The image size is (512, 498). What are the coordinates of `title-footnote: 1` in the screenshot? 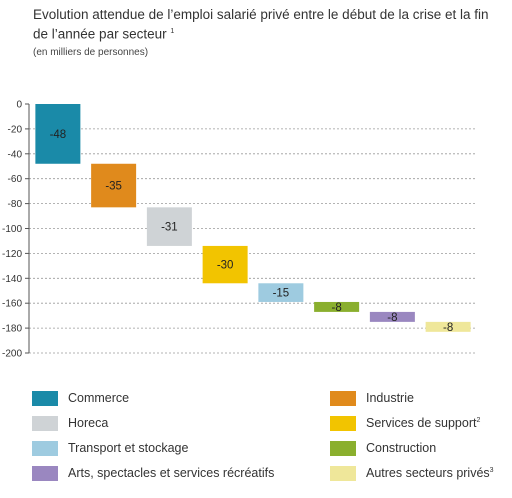 It's located at (172, 31).